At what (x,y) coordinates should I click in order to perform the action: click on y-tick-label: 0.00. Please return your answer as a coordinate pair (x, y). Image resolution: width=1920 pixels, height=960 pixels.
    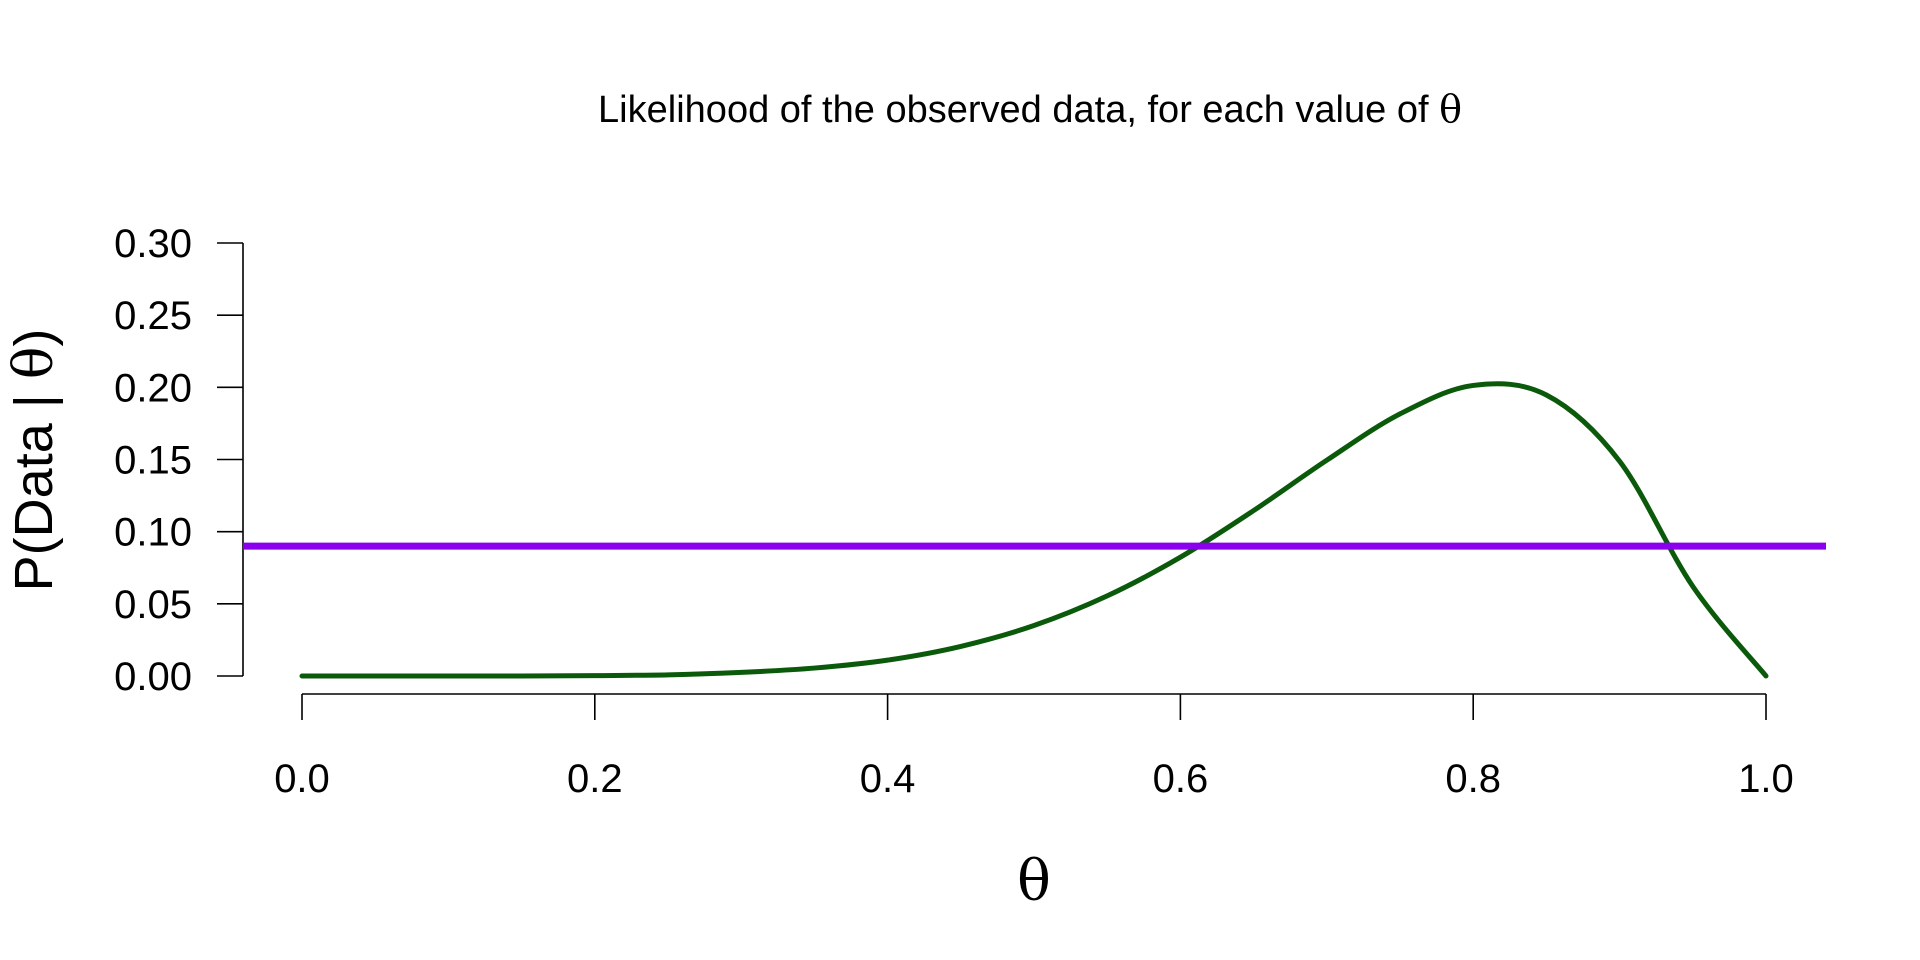
    Looking at the image, I should click on (153, 677).